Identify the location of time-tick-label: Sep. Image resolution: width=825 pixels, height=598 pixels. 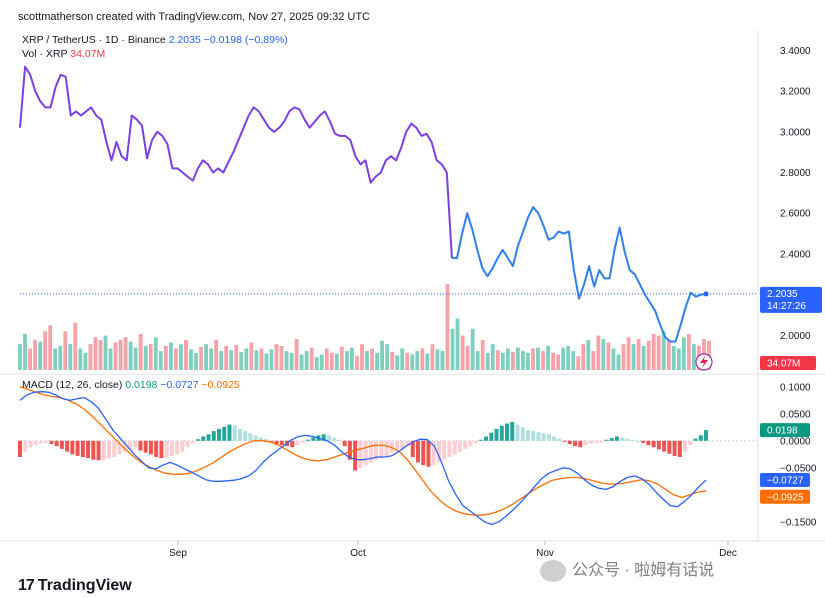
(178, 553).